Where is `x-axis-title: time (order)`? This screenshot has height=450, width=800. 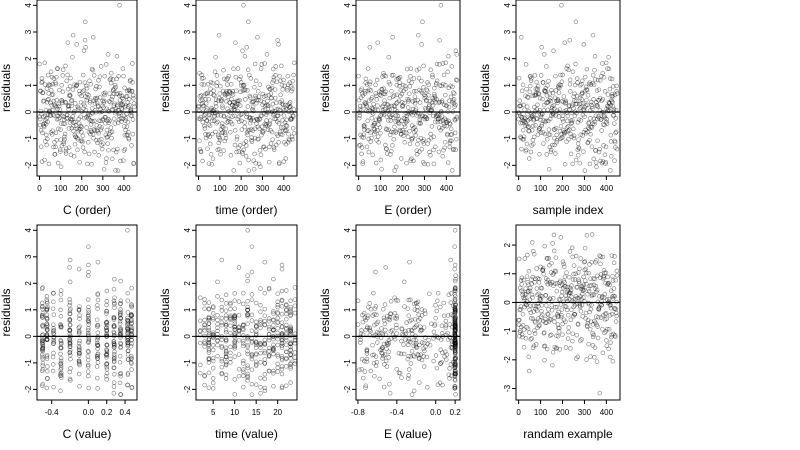 x-axis-title: time (order) is located at coordinates (246, 210).